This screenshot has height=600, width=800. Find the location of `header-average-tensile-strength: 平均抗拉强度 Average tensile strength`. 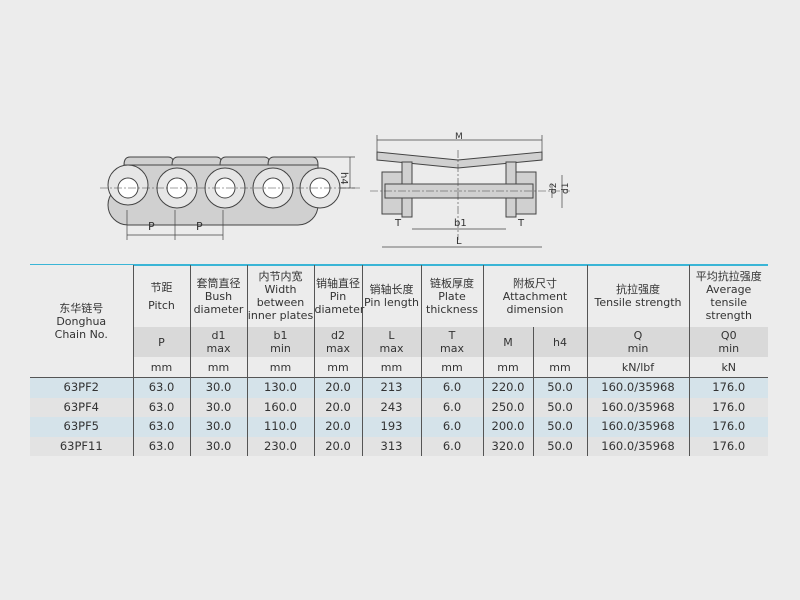

header-average-tensile-strength: 平均抗拉强度 Average tensile strength is located at coordinates (728, 296).